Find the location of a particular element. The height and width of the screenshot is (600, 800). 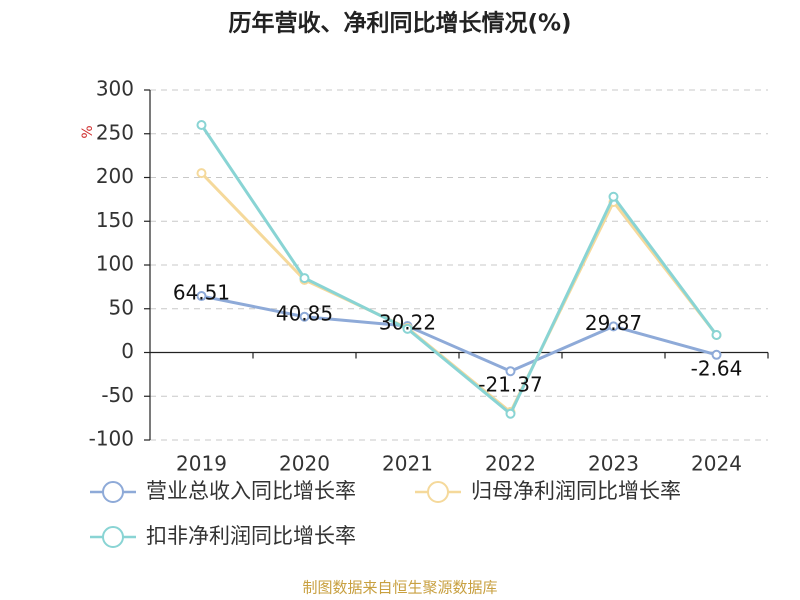

legend-label: 归母净利润同比增长率 is located at coordinates (576, 491).